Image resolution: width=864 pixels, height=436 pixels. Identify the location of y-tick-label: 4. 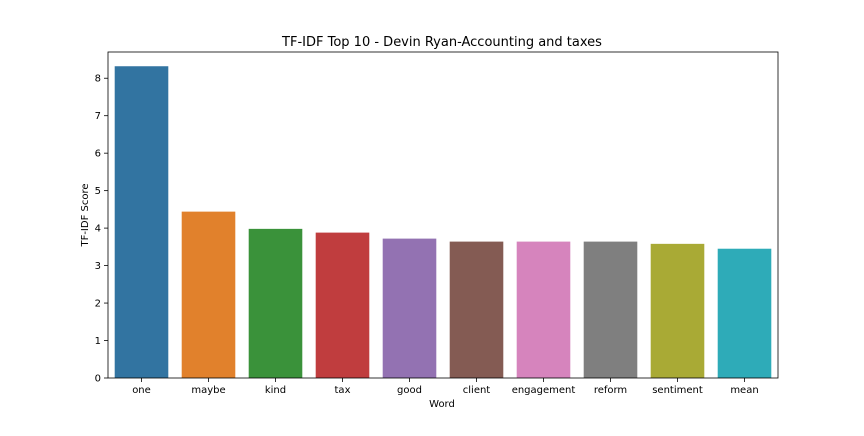
(98, 229).